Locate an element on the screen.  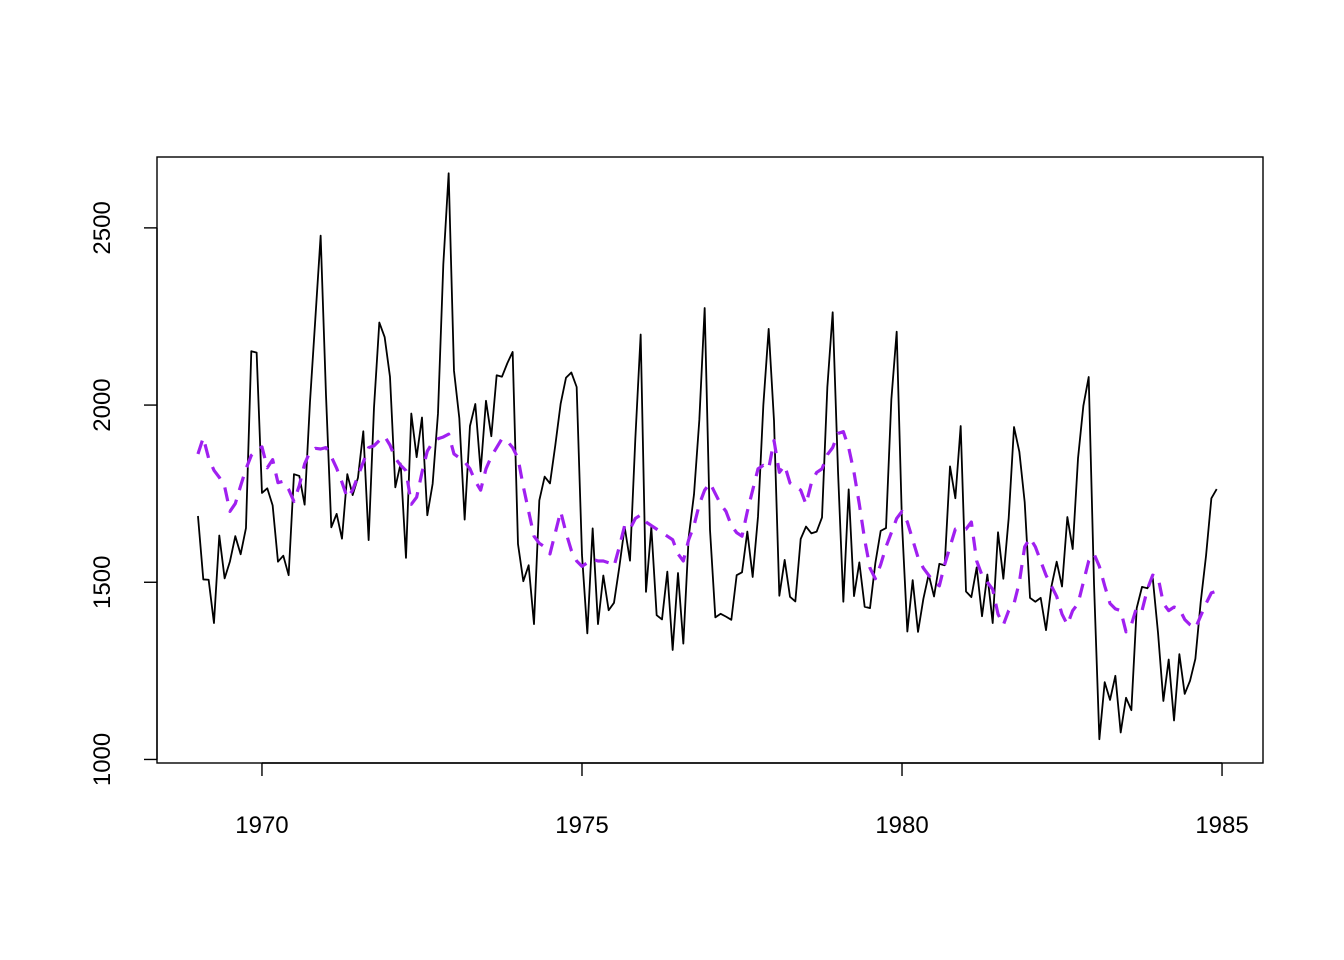
x-tick-label: 1975 is located at coordinates (581, 825).